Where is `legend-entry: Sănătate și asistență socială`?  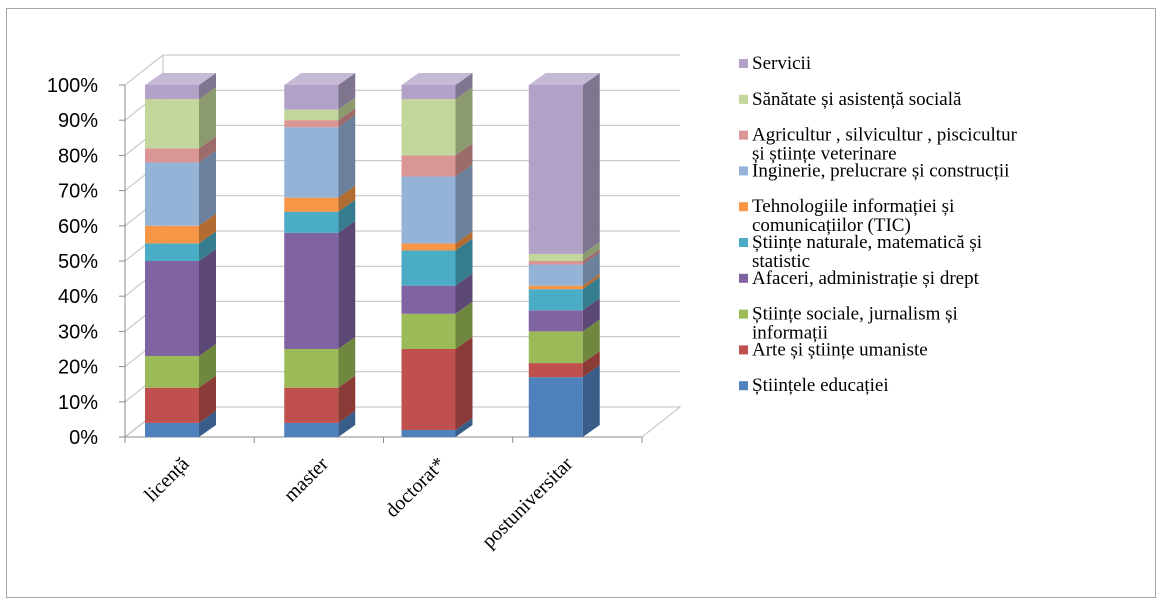 legend-entry: Sănătate și asistență socială is located at coordinates (850, 99).